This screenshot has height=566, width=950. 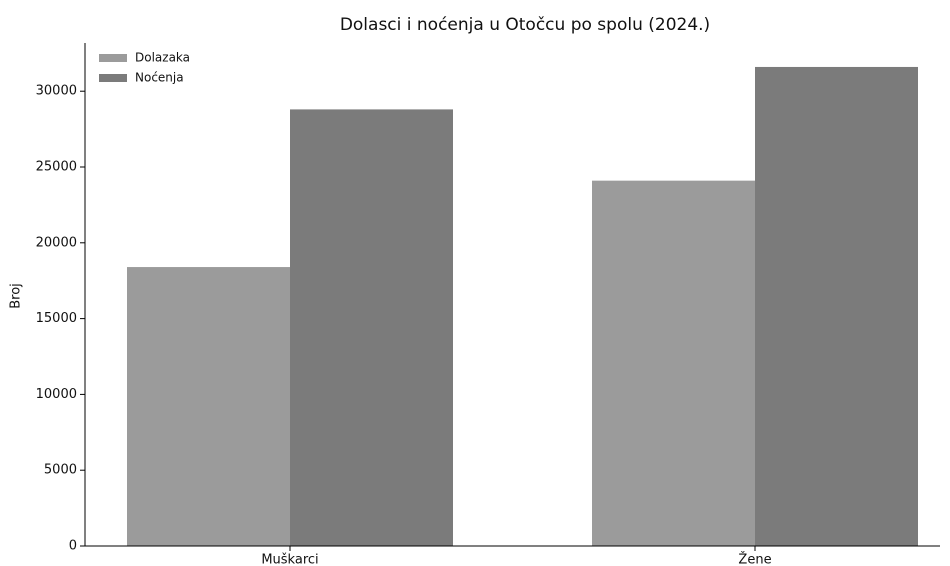 I want to click on y-tick-label: 20000, so click(x=56, y=242).